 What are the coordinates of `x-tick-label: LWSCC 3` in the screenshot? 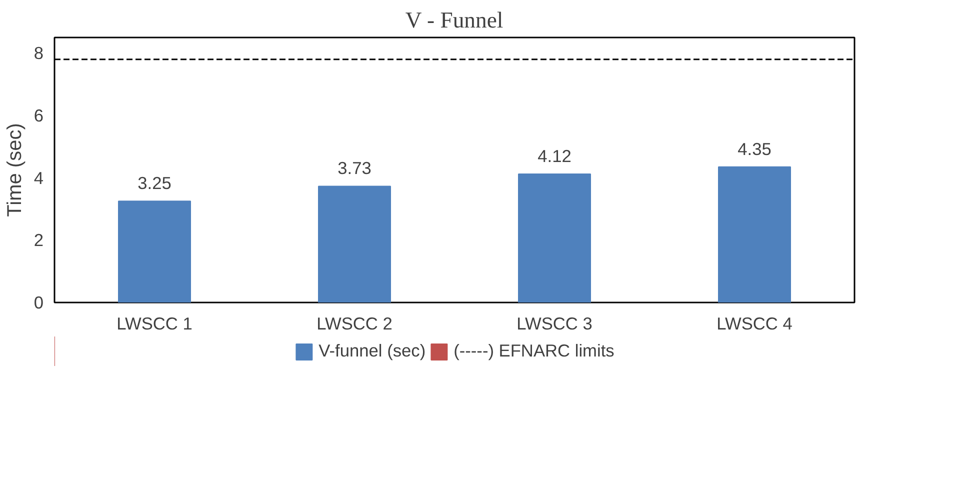 It's located at (554, 324).